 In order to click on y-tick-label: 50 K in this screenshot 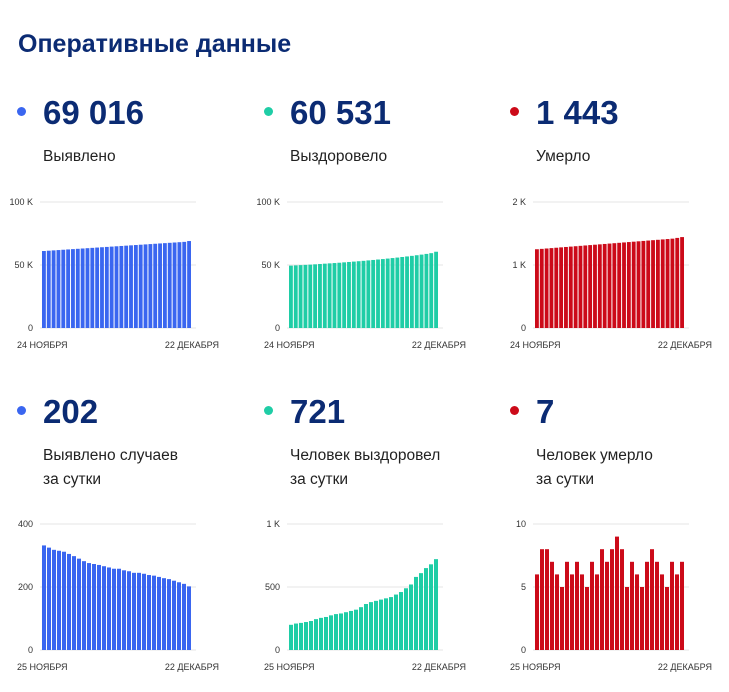, I will do `click(23, 265)`.